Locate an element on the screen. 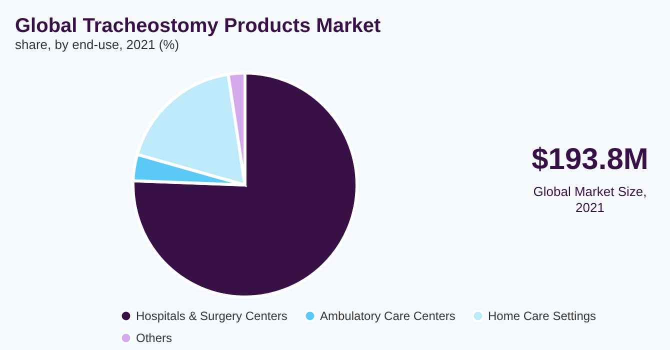 The width and height of the screenshot is (670, 350). legend-label: Others is located at coordinates (154, 338).